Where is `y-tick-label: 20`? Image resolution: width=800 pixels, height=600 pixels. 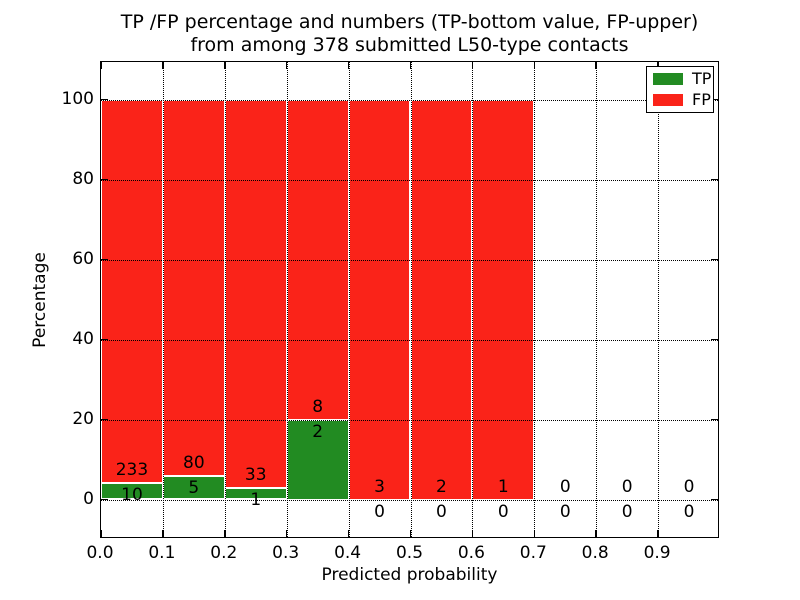
y-tick-label: 20 is located at coordinates (83, 418).